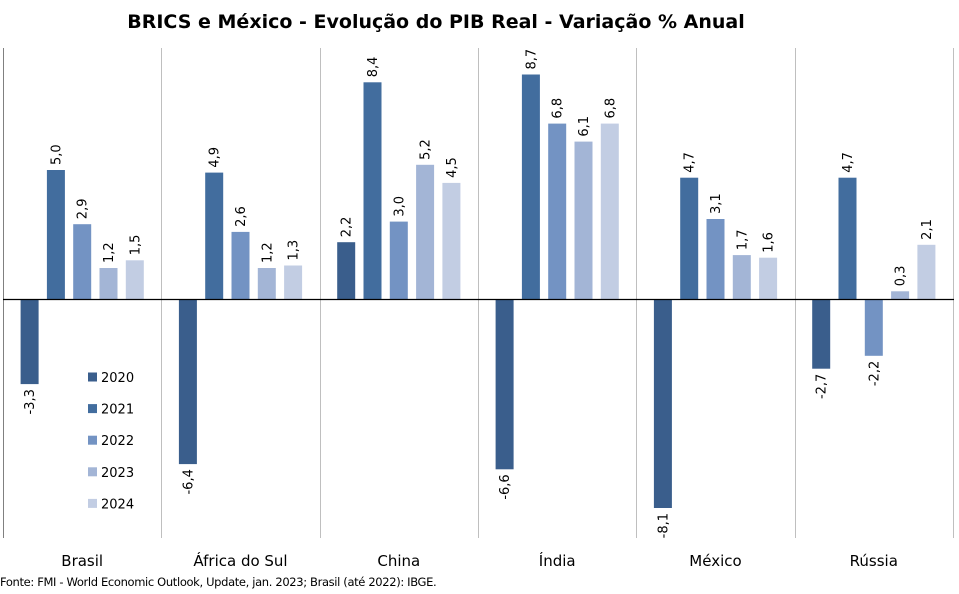 Image resolution: width=959 pixels, height=594 pixels. Describe the element at coordinates (452, 167) in the screenshot. I see `data-label: 4,5` at that location.